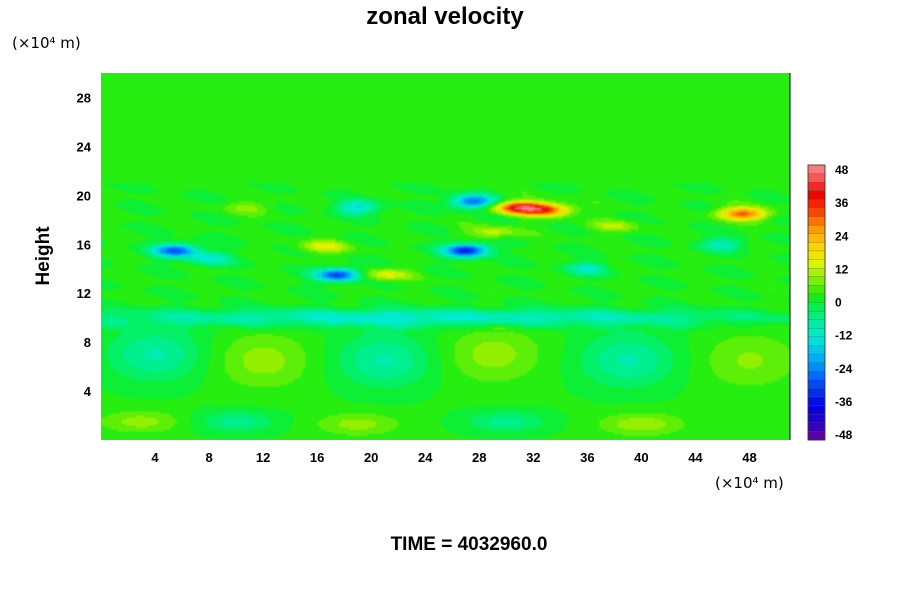  I want to click on x-tick-label: 28, so click(479, 457).